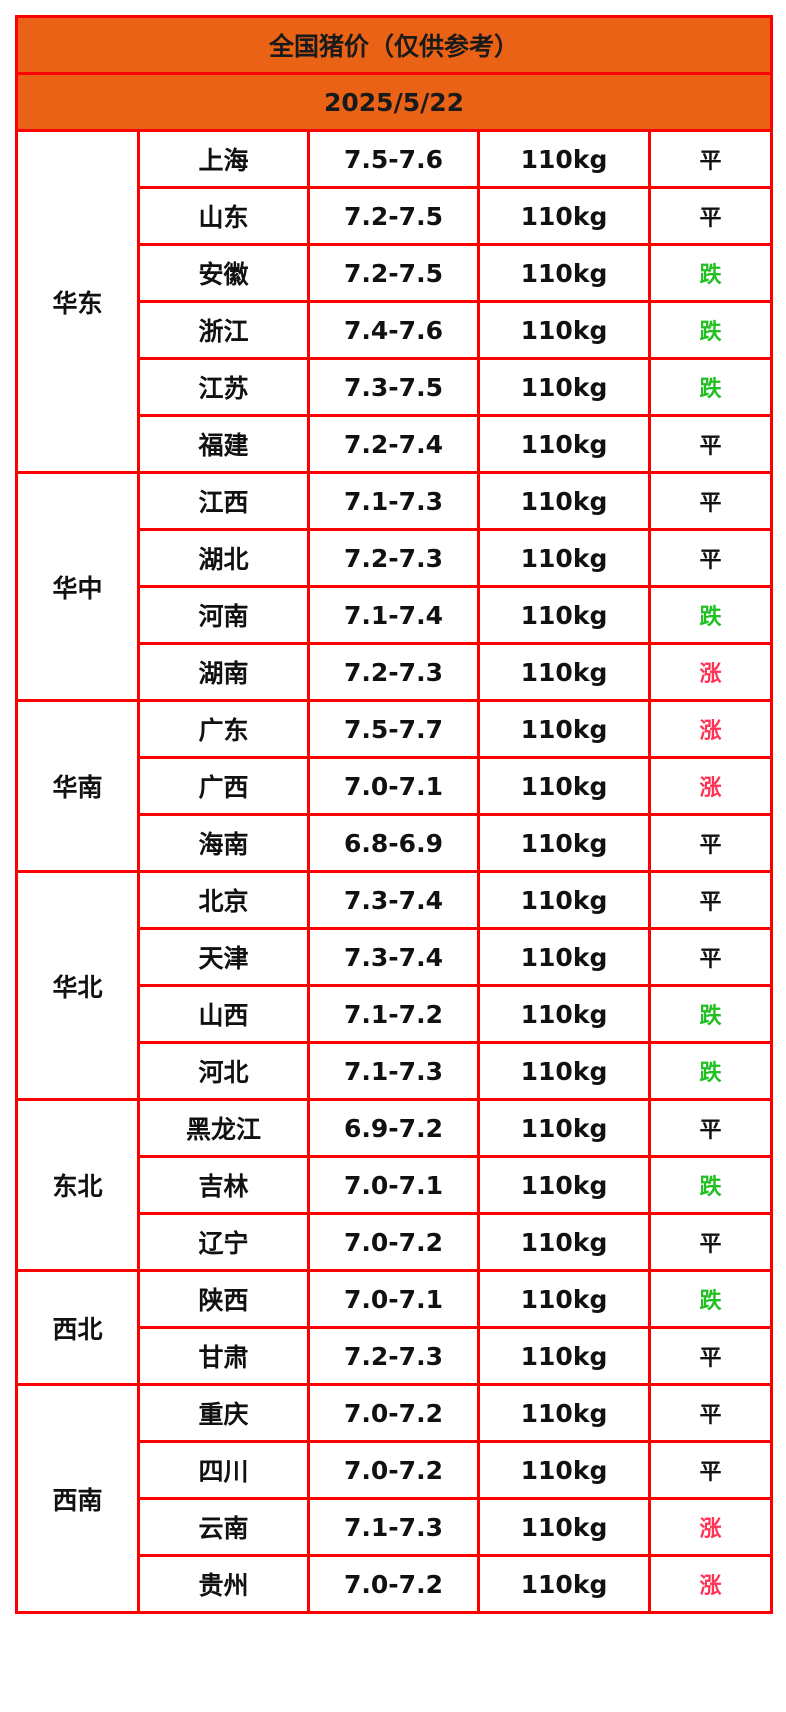  Describe the element at coordinates (395, 273) in the screenshot. I see `table-row: 安徽 7.2-7.5 110kg 跌` at that location.